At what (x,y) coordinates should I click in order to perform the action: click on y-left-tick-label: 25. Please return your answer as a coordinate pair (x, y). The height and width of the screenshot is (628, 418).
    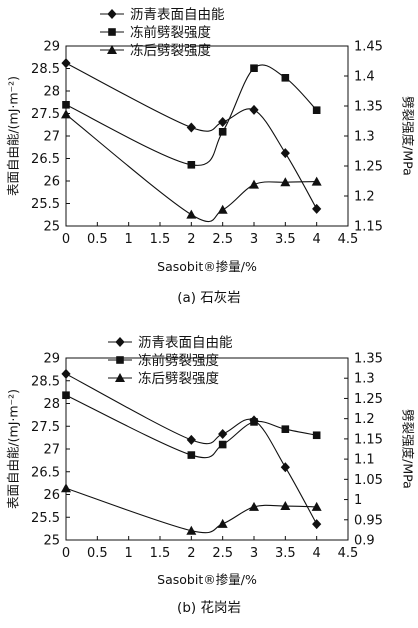
    Looking at the image, I should click on (51, 227).